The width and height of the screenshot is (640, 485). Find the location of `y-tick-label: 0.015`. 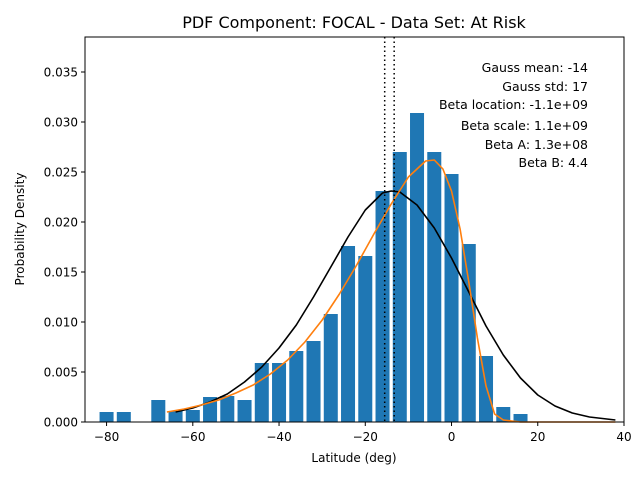

y-tick-label: 0.015 is located at coordinates (61, 273).